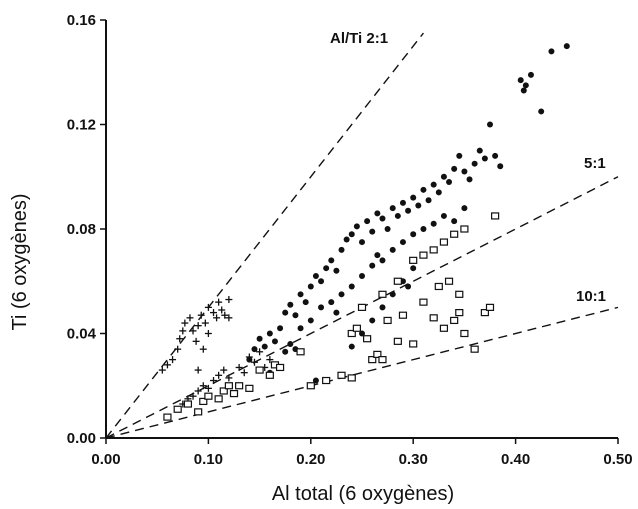  I want to click on y-tick-label: 0.16, so click(81, 20).